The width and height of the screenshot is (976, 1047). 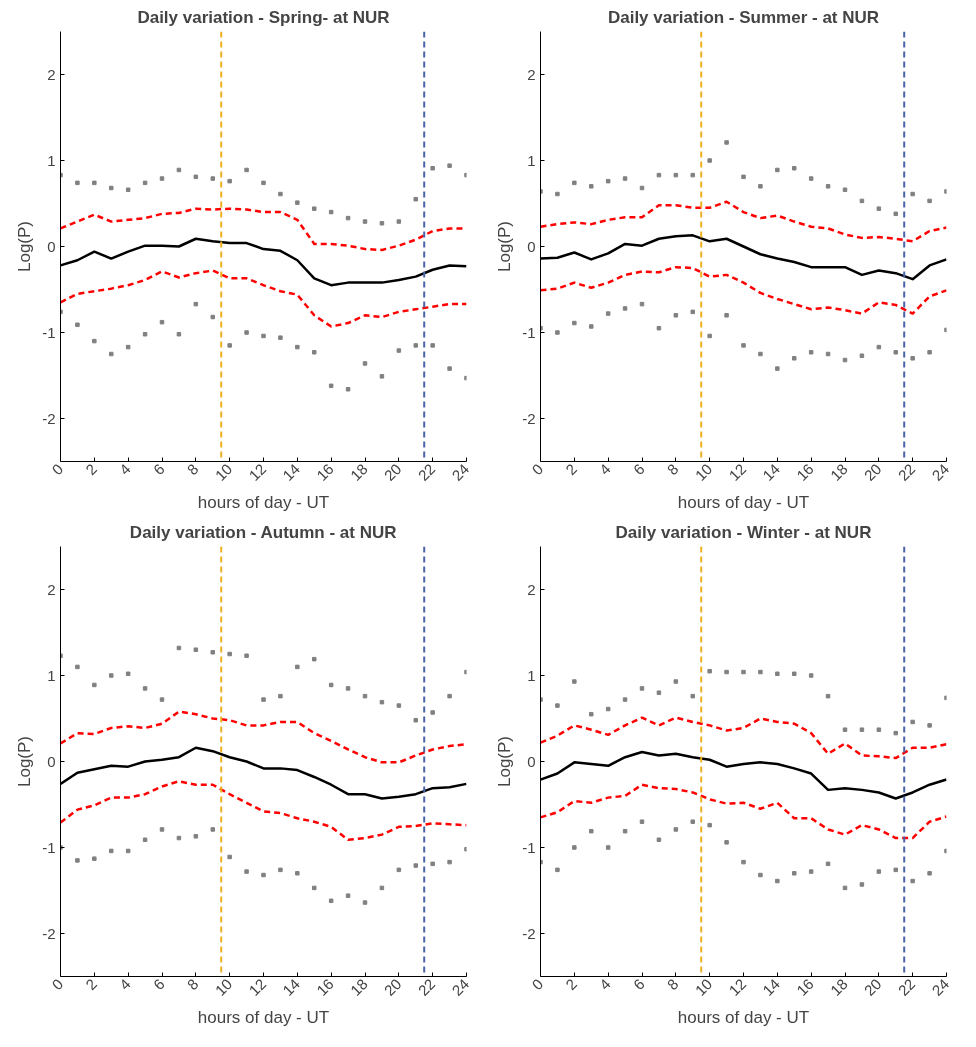 What do you see at coordinates (743, 532) in the screenshot?
I see `chart-title: Daily variation - Winter - at NUR` at bounding box center [743, 532].